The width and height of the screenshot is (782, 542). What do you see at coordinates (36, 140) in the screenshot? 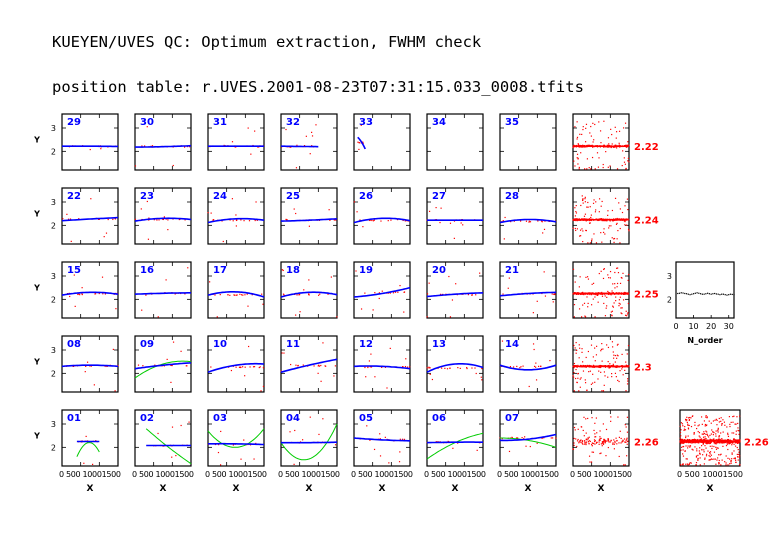
I see `y-axis-label: Y` at bounding box center [36, 140].